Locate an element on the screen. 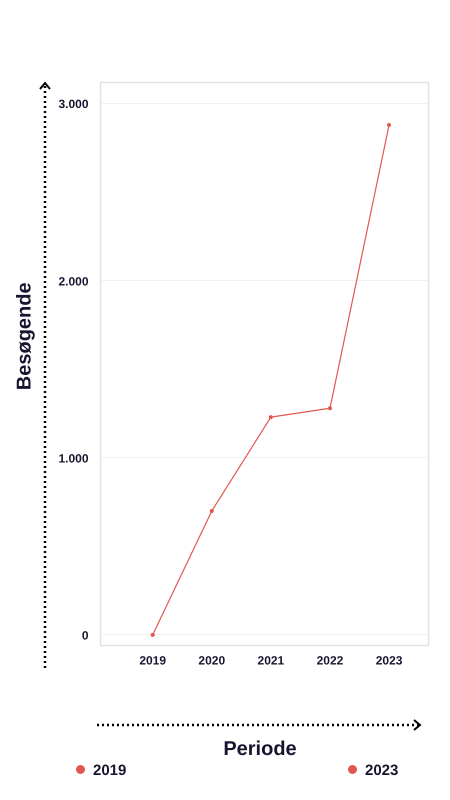 This screenshot has height=800, width=450. y-tick-label: 0 is located at coordinates (85, 635).